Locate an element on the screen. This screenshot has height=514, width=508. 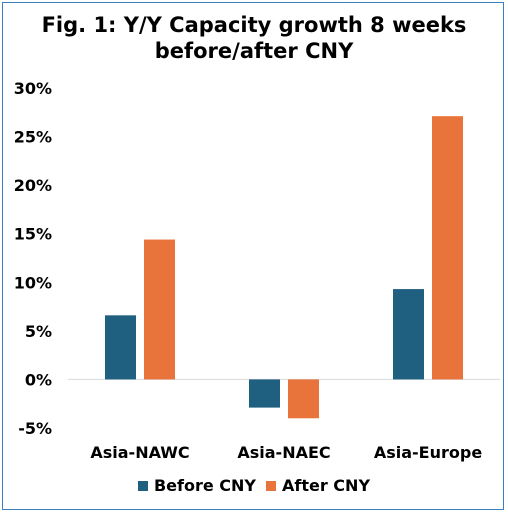
chart-title-line-1: Fig. 1: Y/Y Capacity growth 8 weeks is located at coordinates (254, 25).